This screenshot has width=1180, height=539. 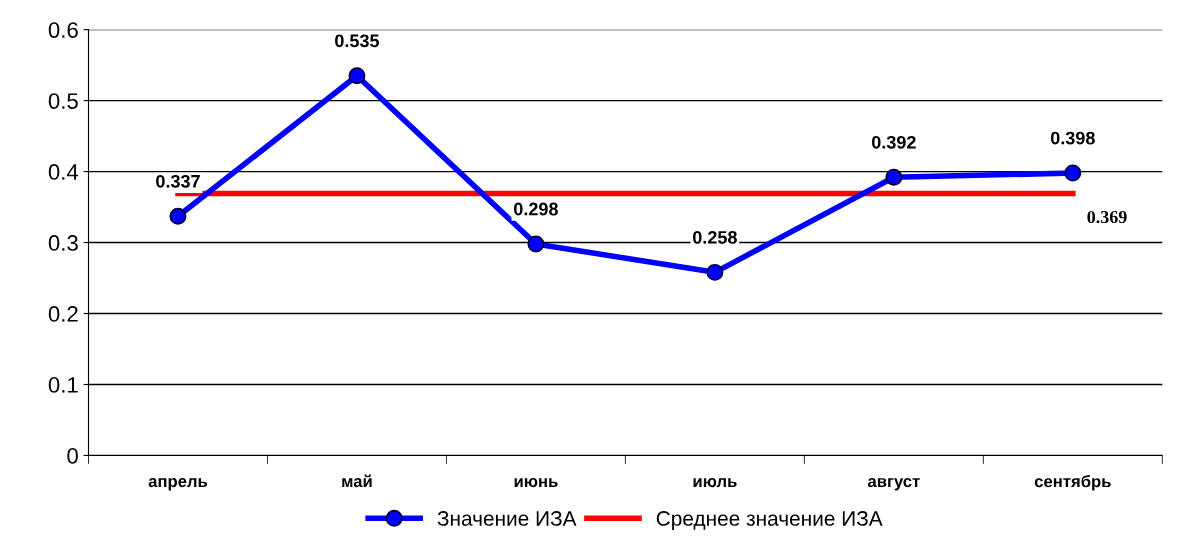 What do you see at coordinates (357, 41) in the screenshot?
I see `data-label: 0.535` at bounding box center [357, 41].